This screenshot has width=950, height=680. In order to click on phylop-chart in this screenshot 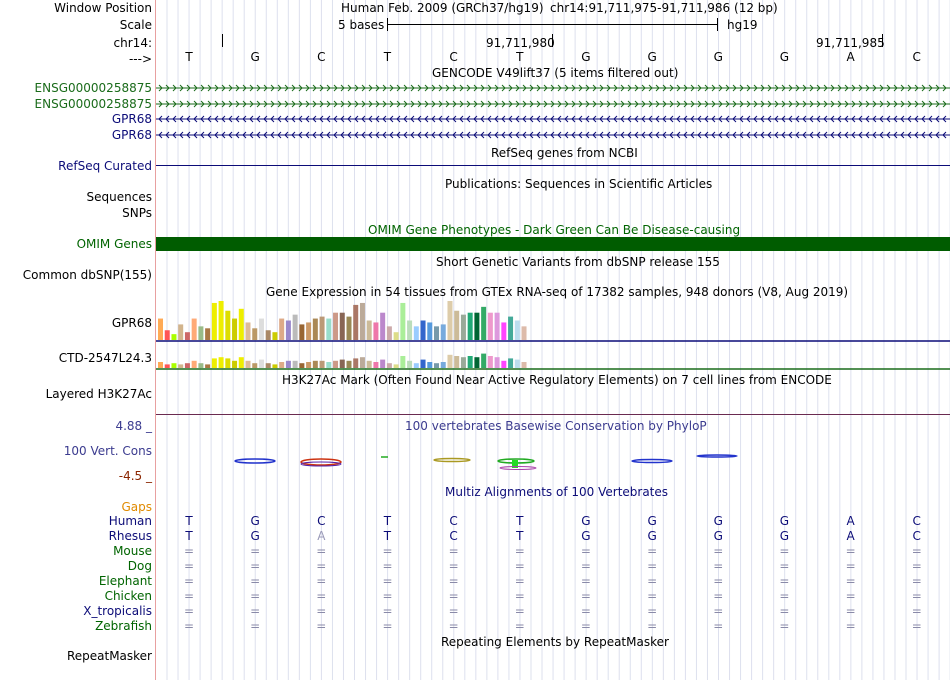, I will do `click(553, 462)`.